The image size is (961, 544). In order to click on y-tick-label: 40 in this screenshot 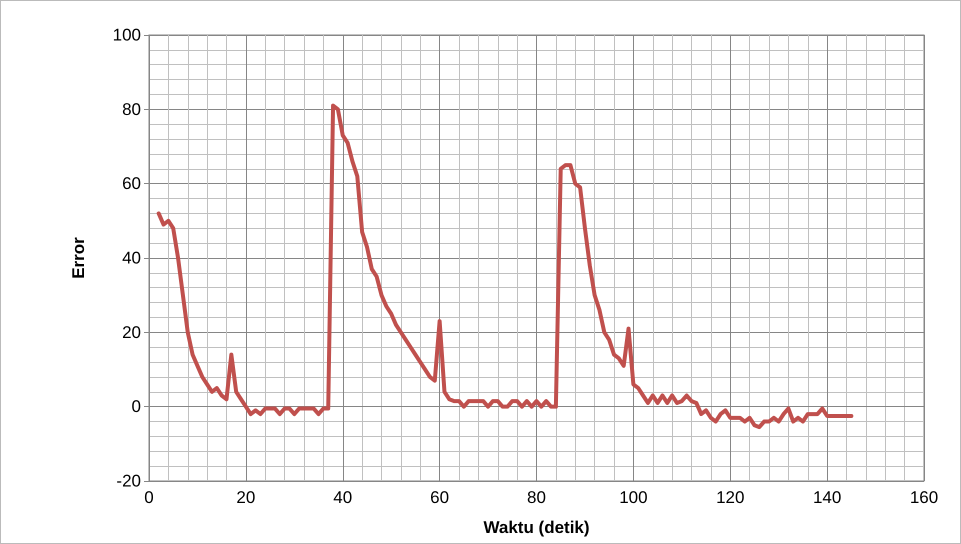, I will do `click(131, 258)`.